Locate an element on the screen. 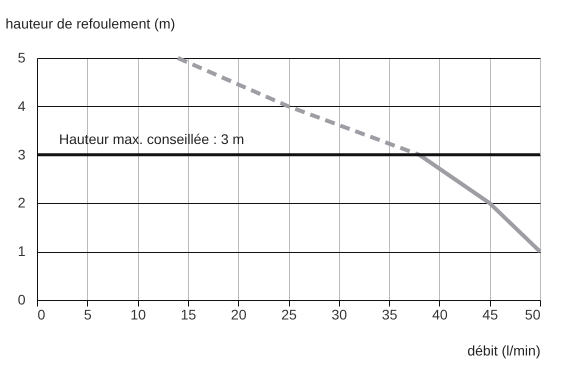 The image size is (563, 391). x-axis-title: débit (l/min) is located at coordinates (503, 350).